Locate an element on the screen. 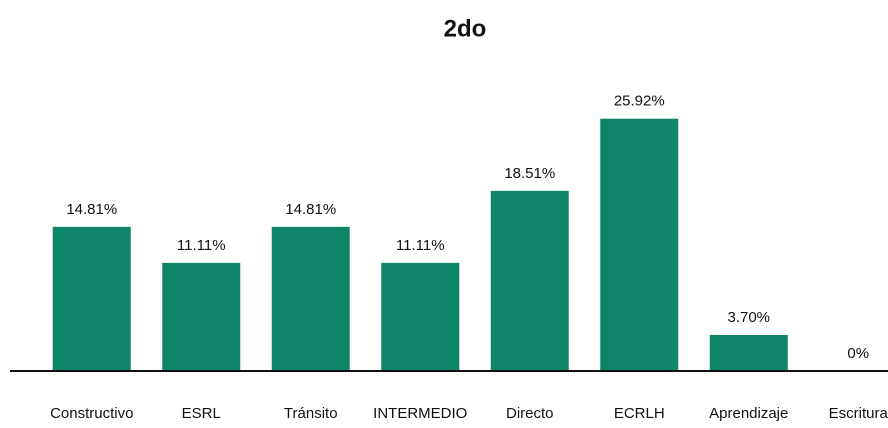  x-tick-label: Constructivo is located at coordinates (91, 413).